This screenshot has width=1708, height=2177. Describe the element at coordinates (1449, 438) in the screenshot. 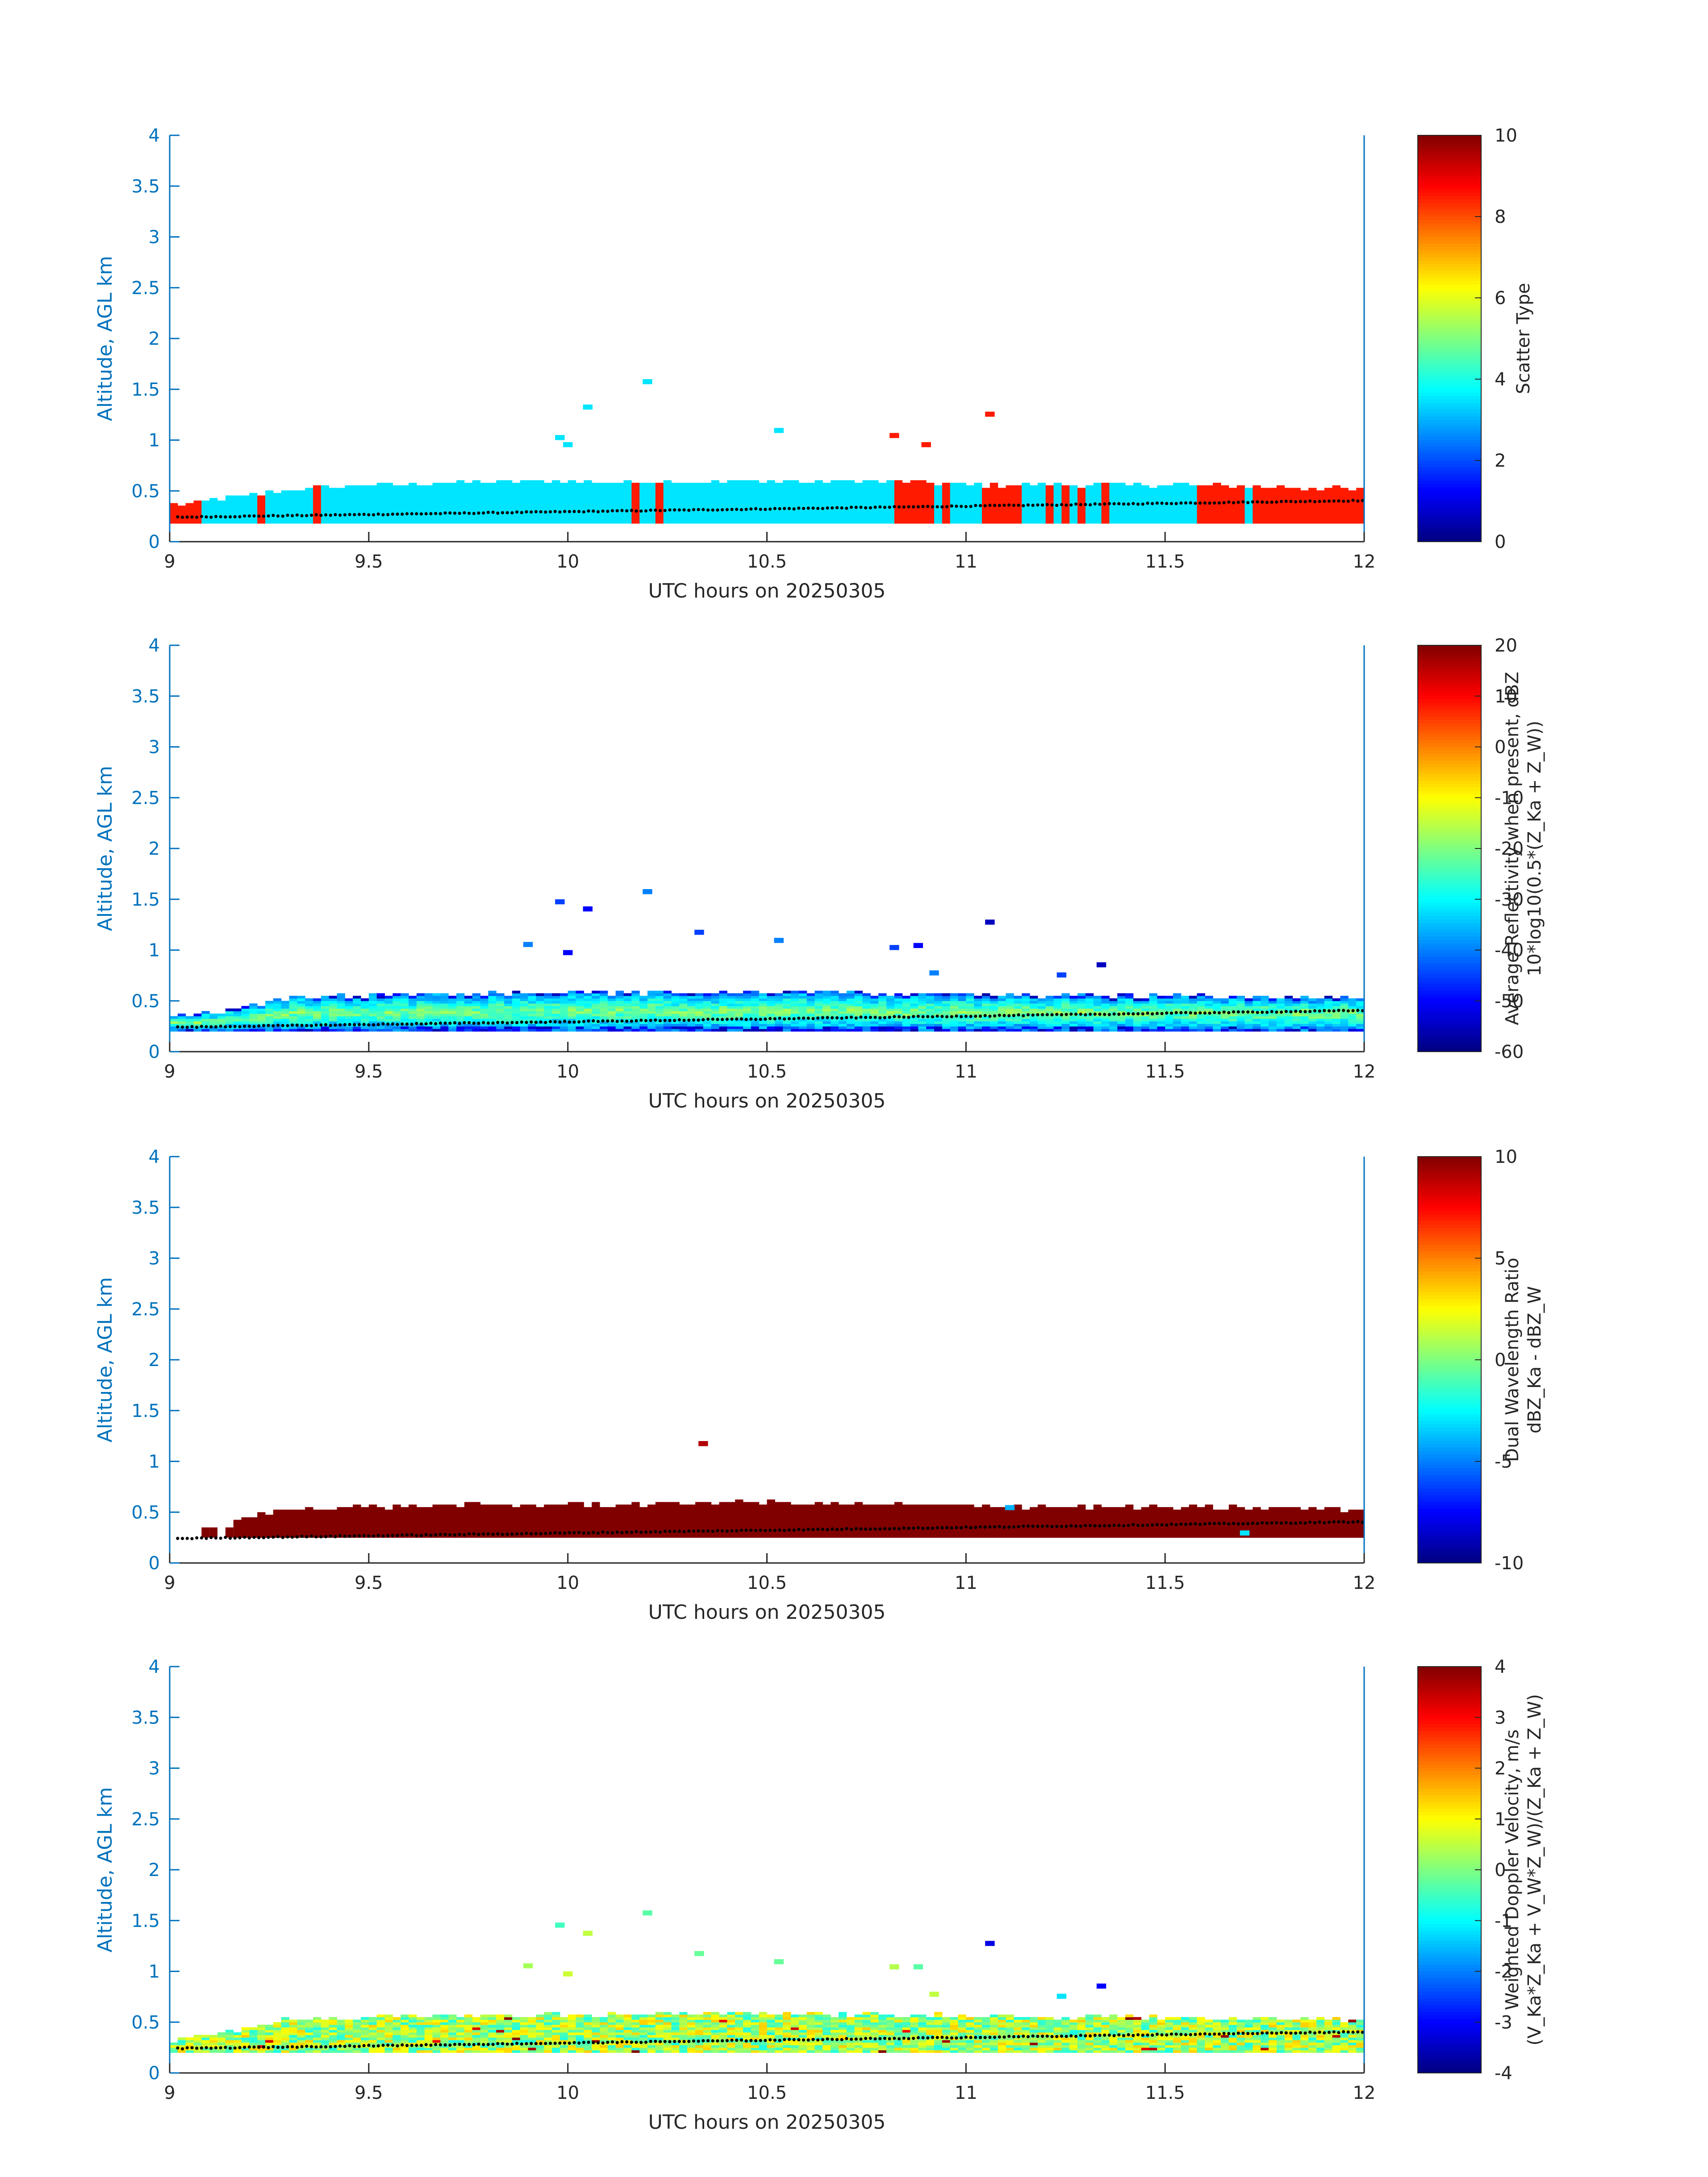

I see `colorbar-segment` at that location.